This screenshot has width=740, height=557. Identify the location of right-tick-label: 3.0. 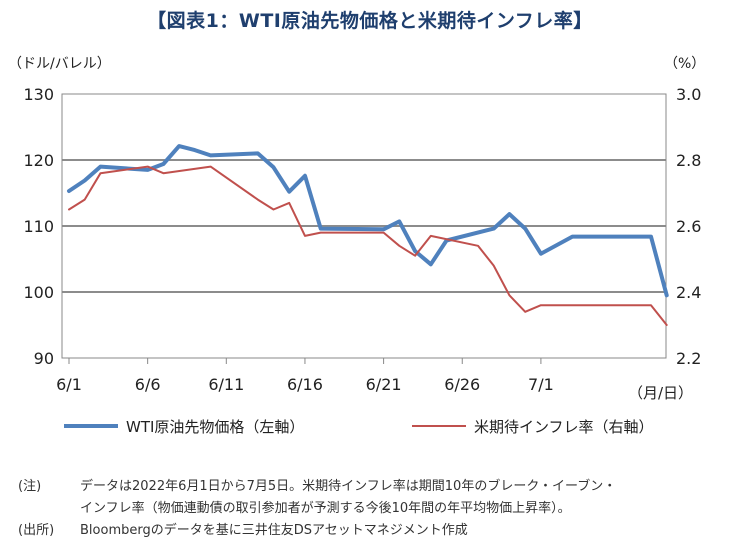
(688, 94).